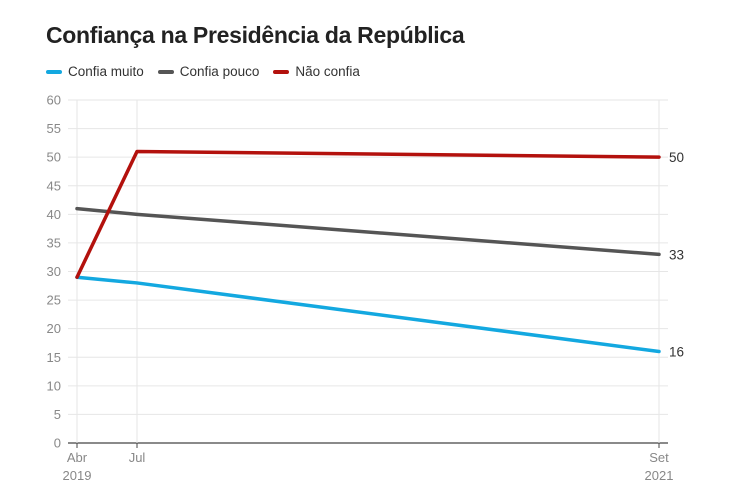  I want to click on legend-label: Não confia, so click(327, 71).